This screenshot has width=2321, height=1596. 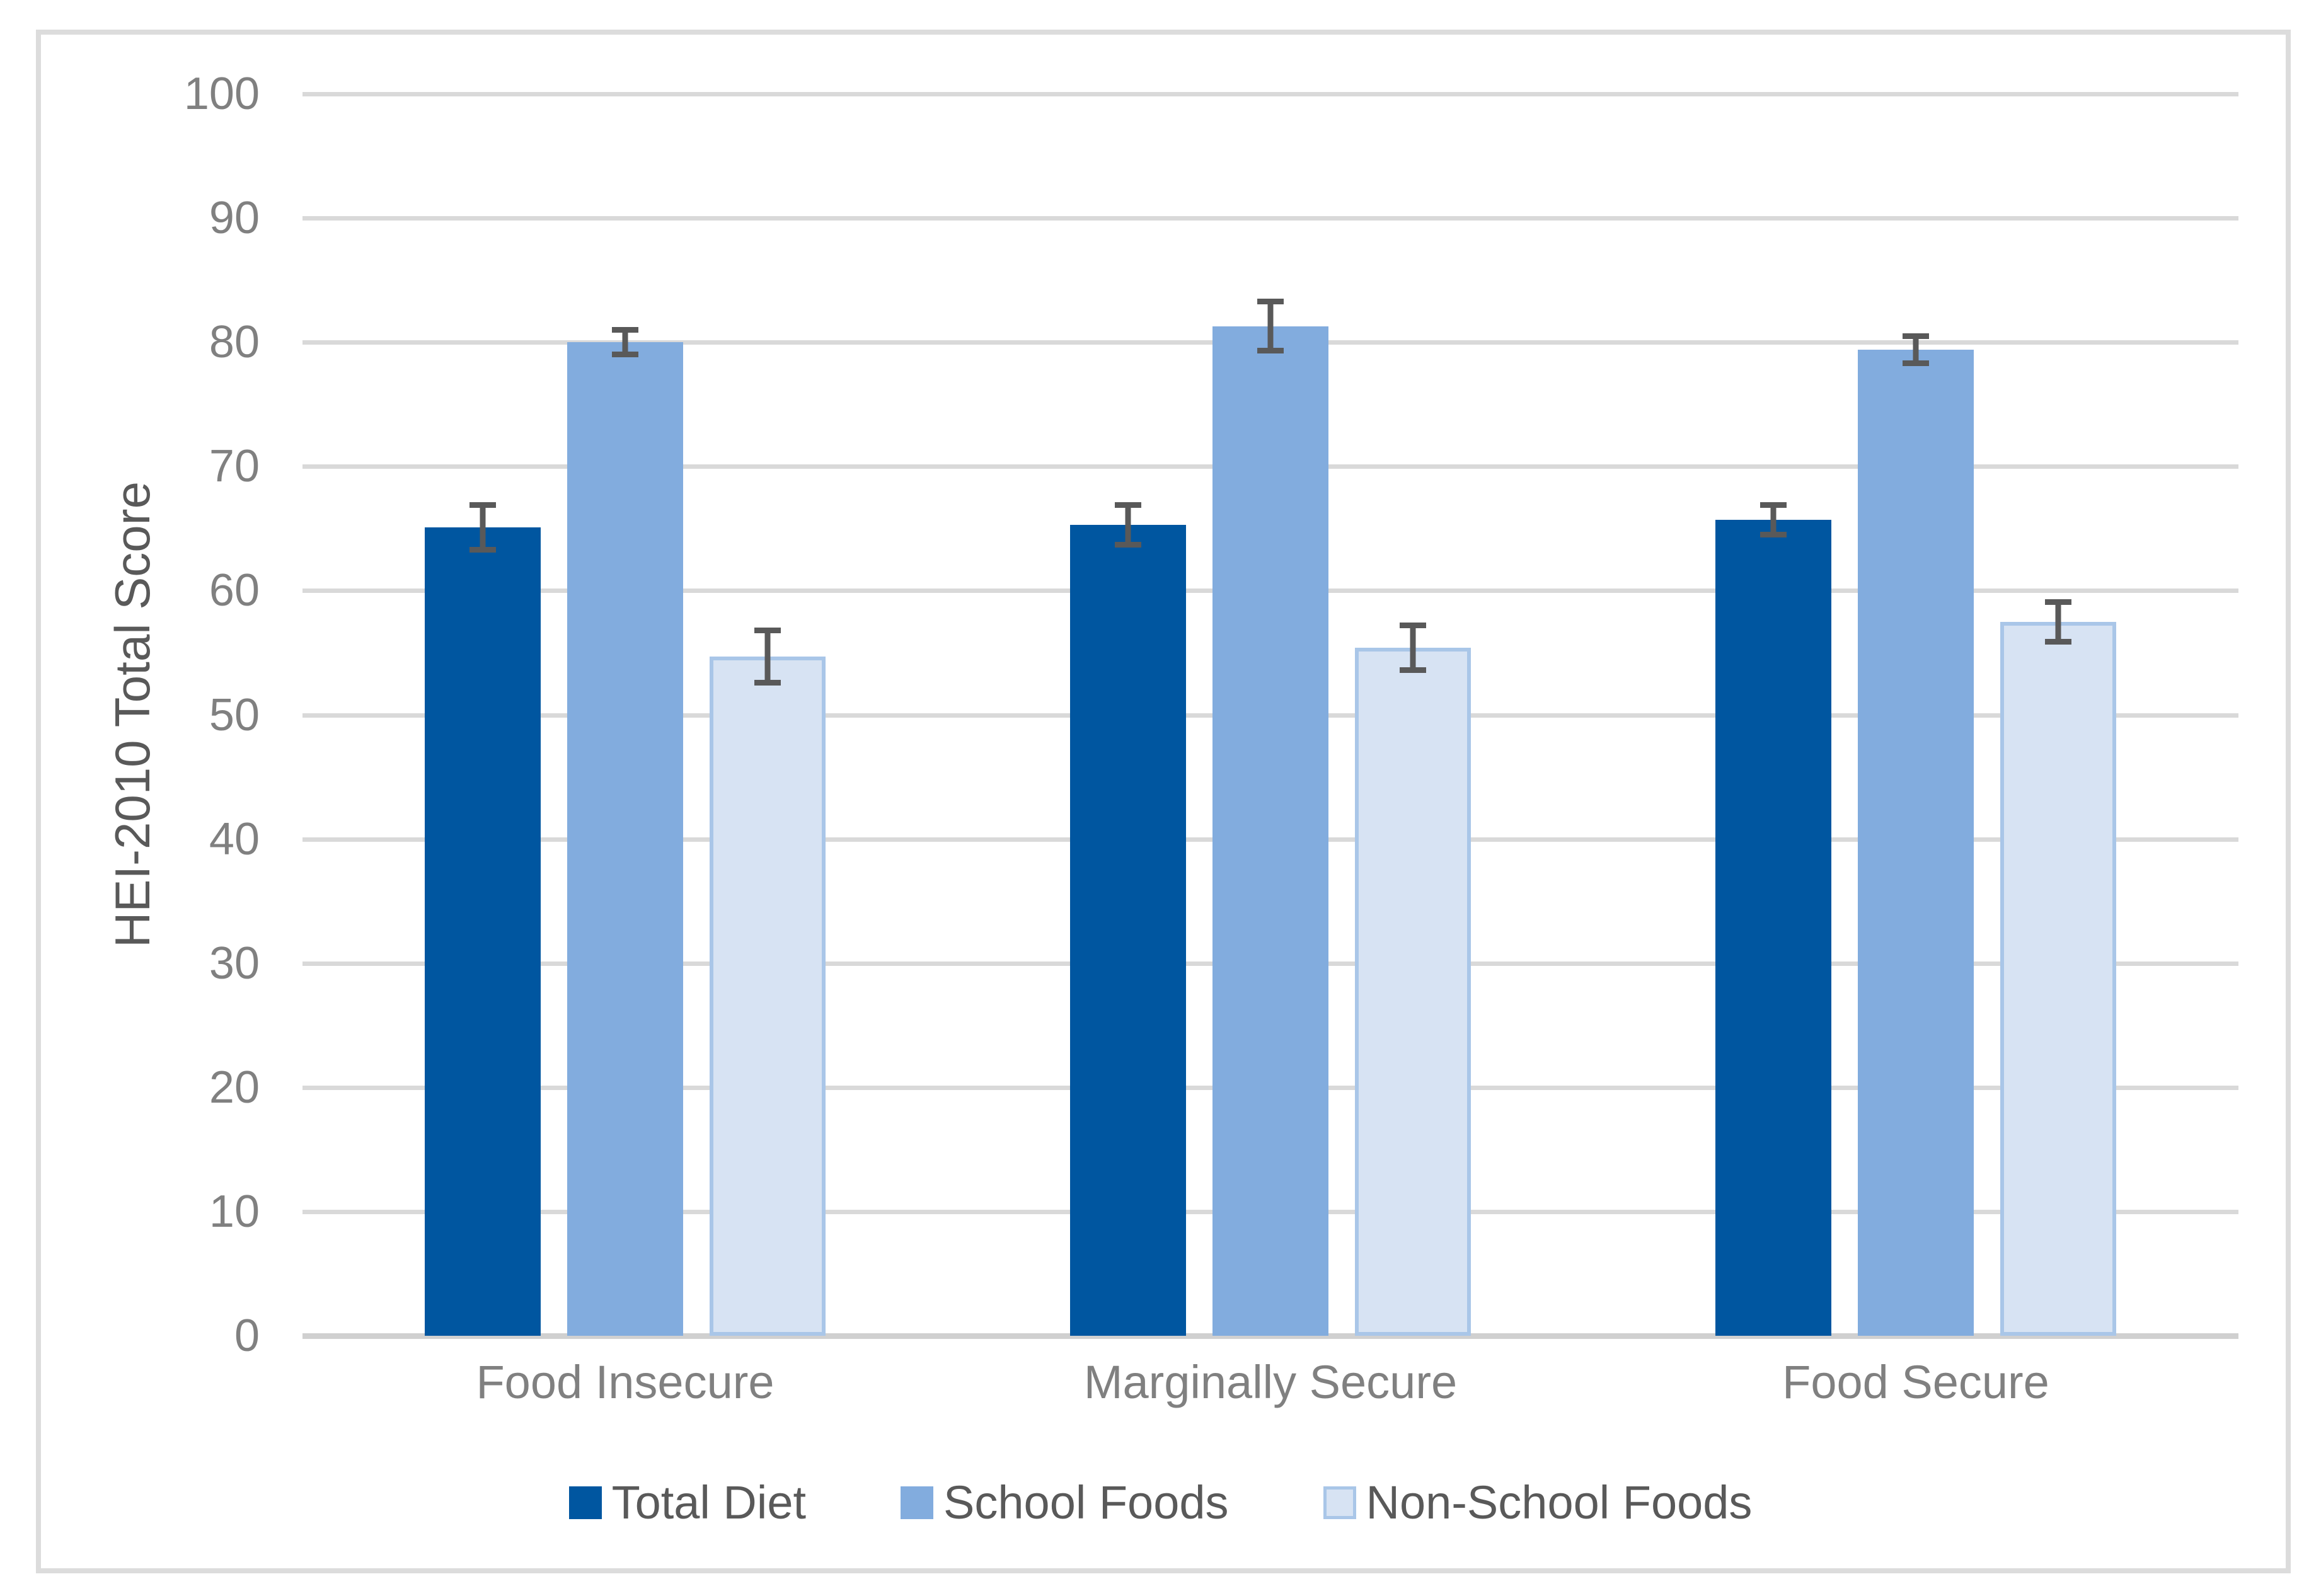 What do you see at coordinates (235, 714) in the screenshot?
I see `y-tick-label-50: 50` at bounding box center [235, 714].